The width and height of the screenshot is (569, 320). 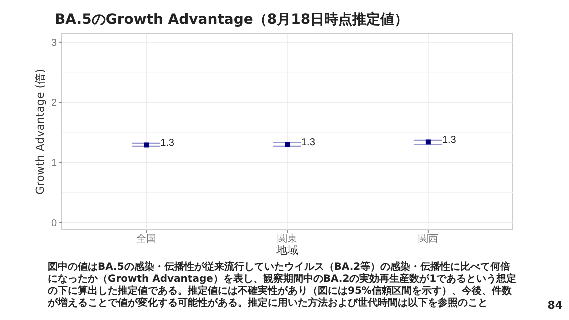 I want to click on text: 図中の値はBA.5の感染・伝播性が従来流行していたウイルス（BA.2等）の感染・伝播性に比べて何倍になったか（Growth Advantage）を表し、観察期間中のBA.2の実効再生産数が1であるという想定の下に算出した推定値である。推定値には不確実性があり（図には95%信頼区間を示す）、今後、件数が増えることで値が変化する可能性がある。推定に用いた方法および世代時間は以下を参照のこと, so click(x=283, y=286).